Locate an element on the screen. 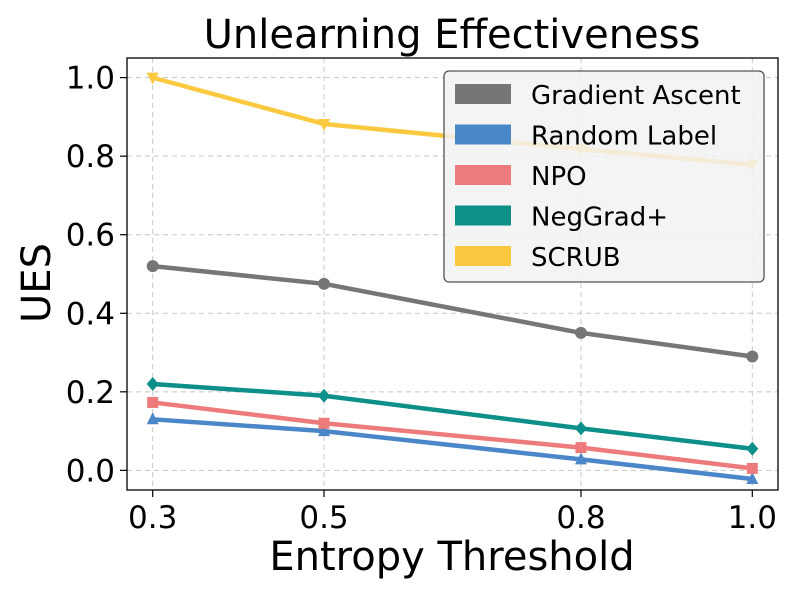  x-tick-label: 0.5 is located at coordinates (323, 518).